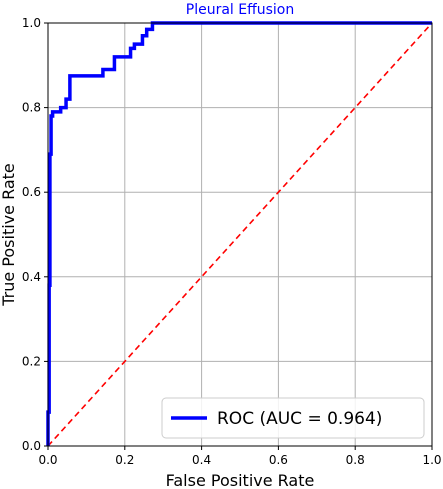 The height and width of the screenshot is (489, 443). Describe the element at coordinates (31, 23) in the screenshot. I see `y-tick-label: 1.0` at that location.